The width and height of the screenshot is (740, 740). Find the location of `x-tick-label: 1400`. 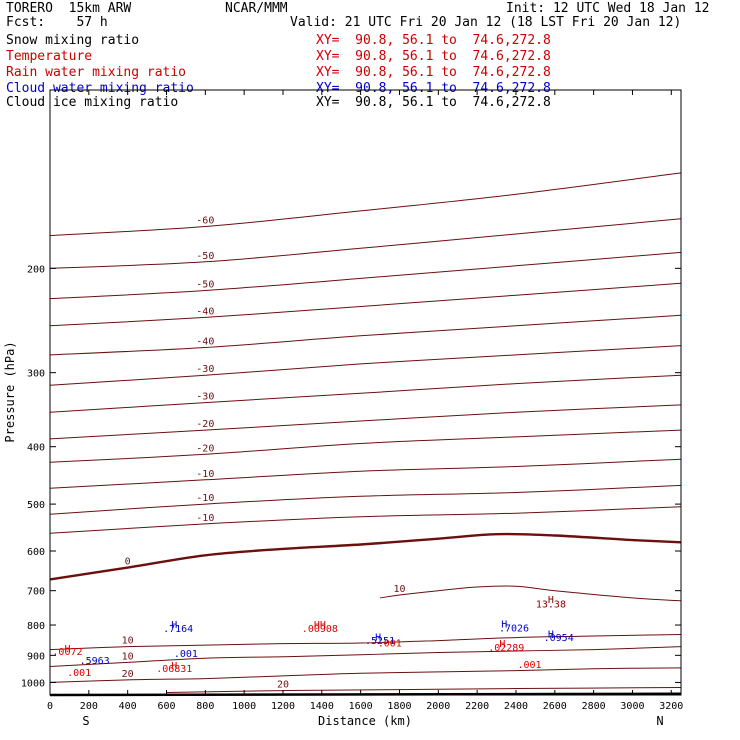

x-tick-label: 1400 is located at coordinates (322, 706).